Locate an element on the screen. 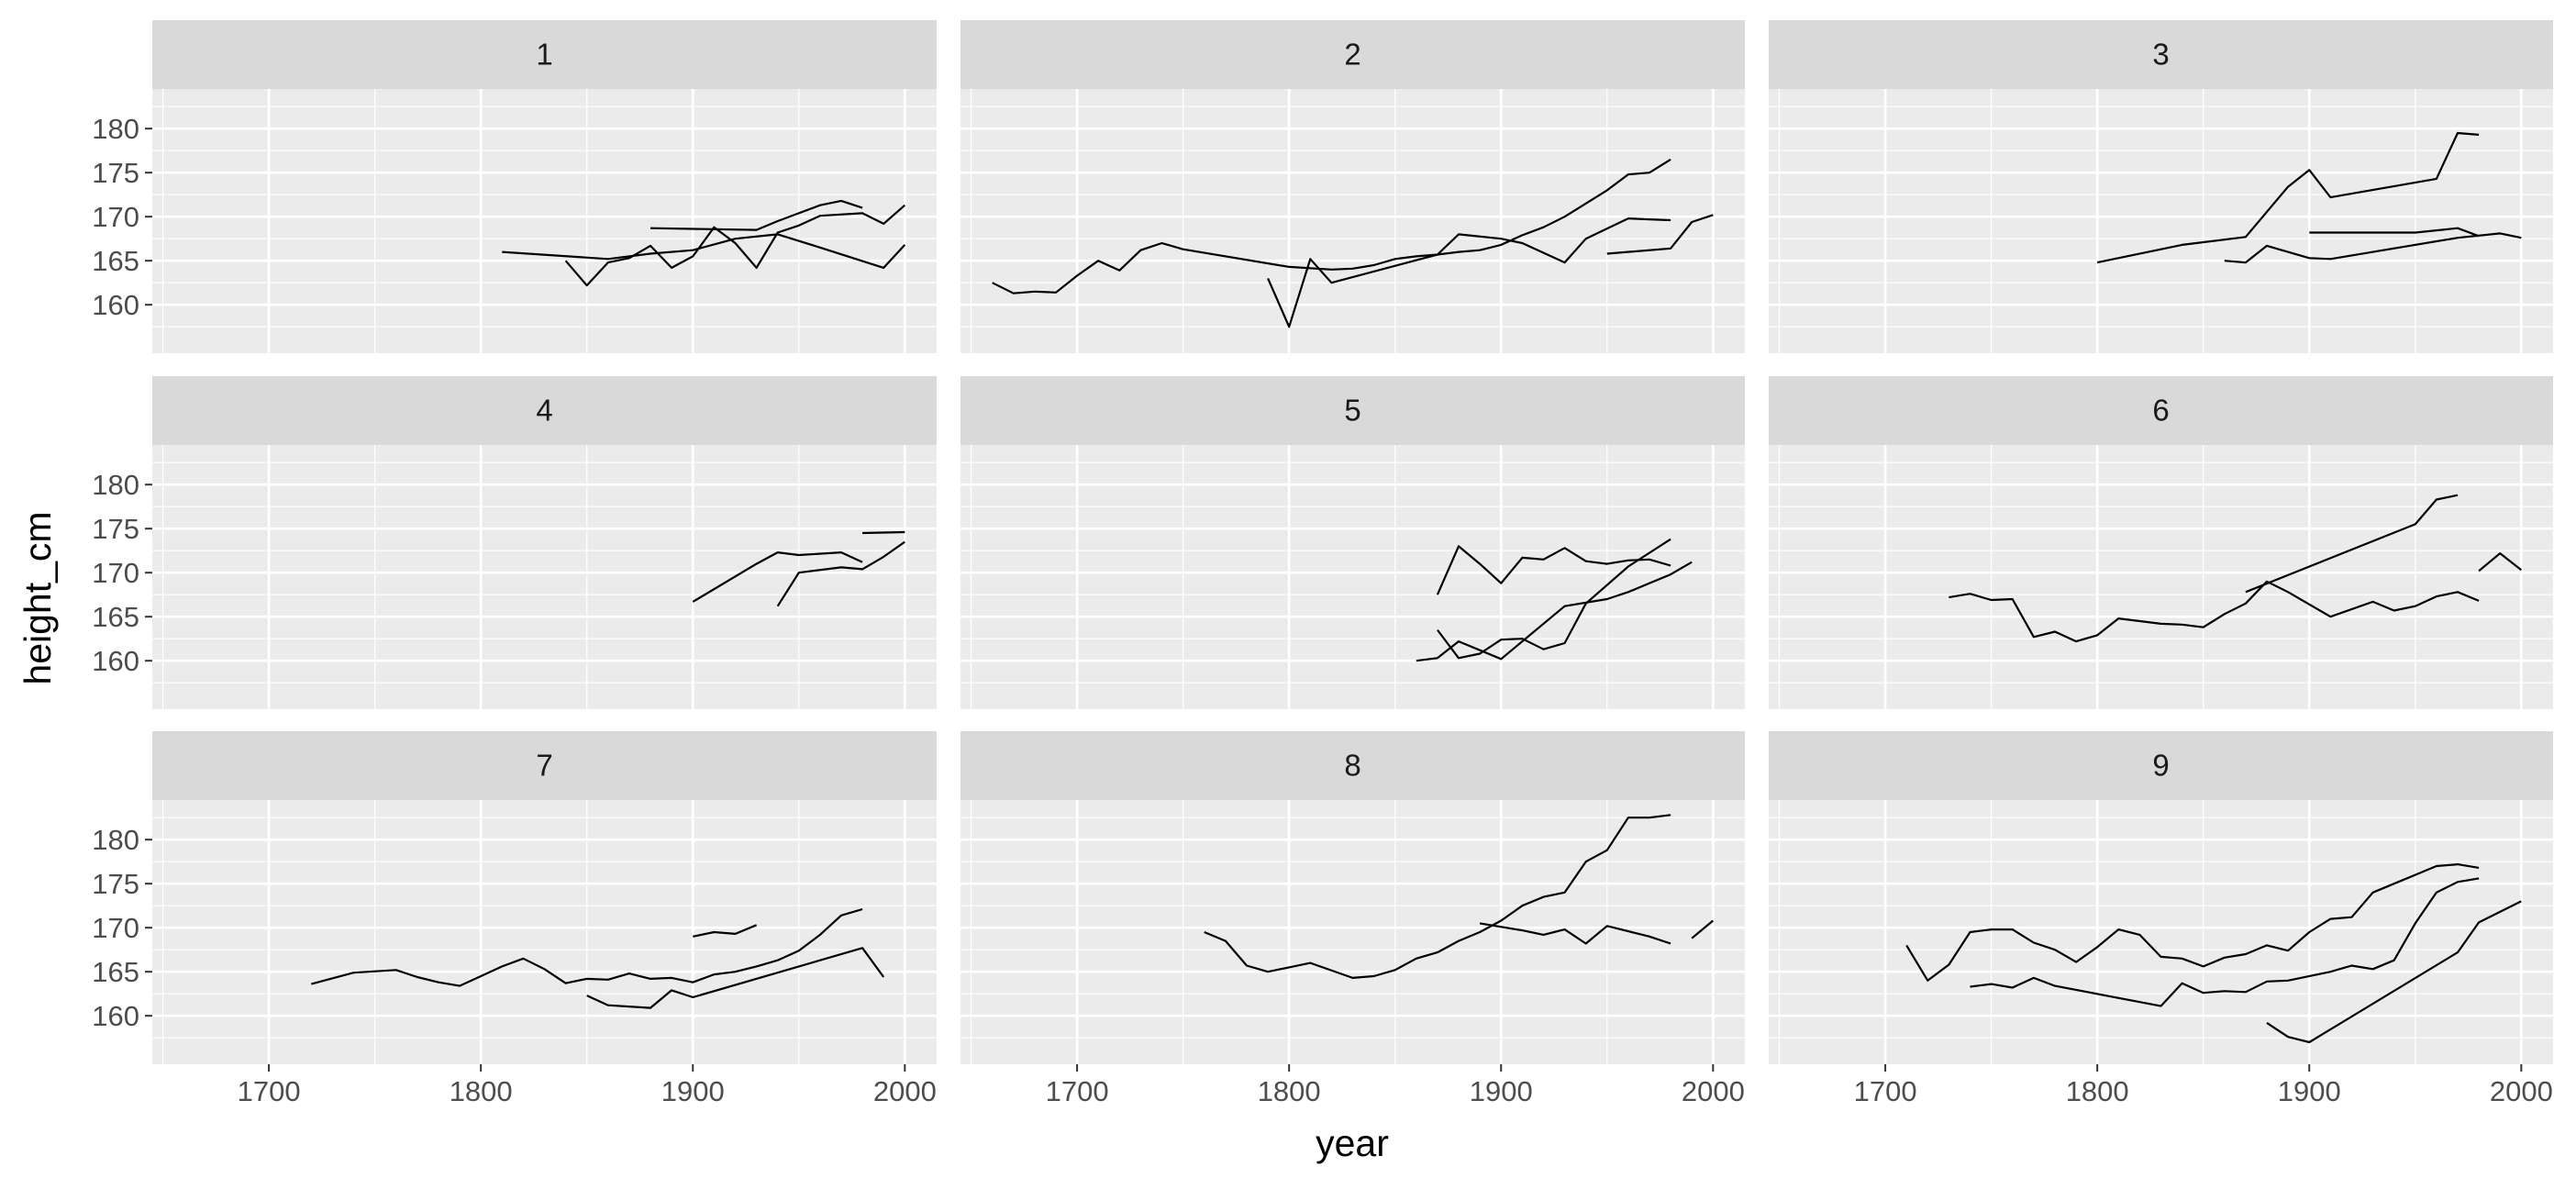 This screenshot has width=2576, height=1189. facet-strip-label: 6 is located at coordinates (2160, 411).